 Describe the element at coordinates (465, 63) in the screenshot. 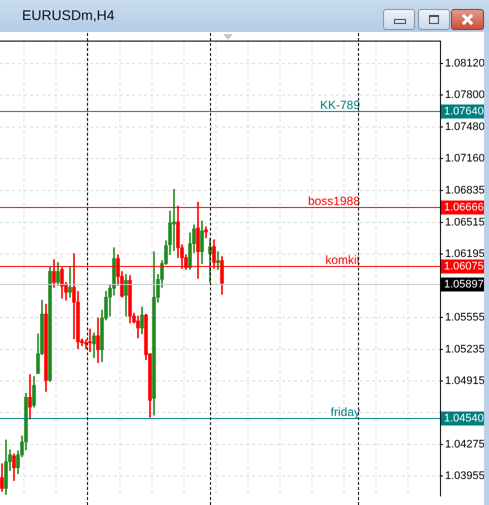

I see `y-tick-label: 1.08120` at that location.